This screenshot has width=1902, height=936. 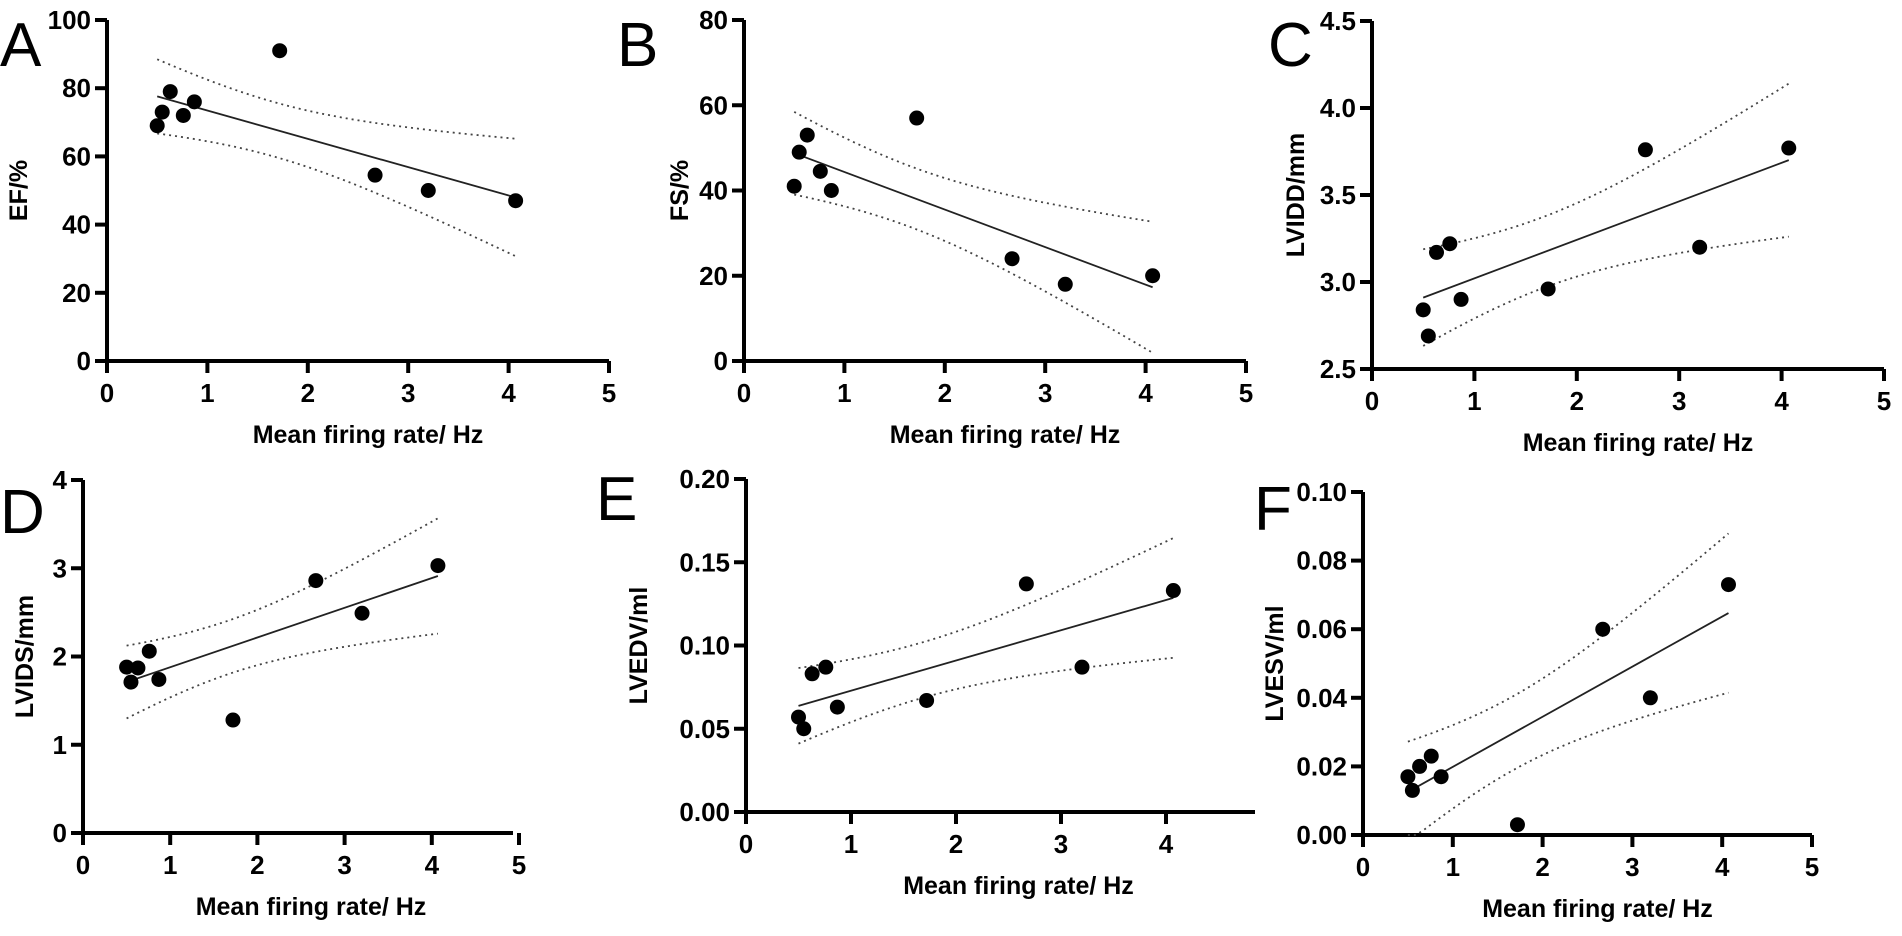 I want to click on y-tick-label: 3.5, so click(x=1338, y=195).